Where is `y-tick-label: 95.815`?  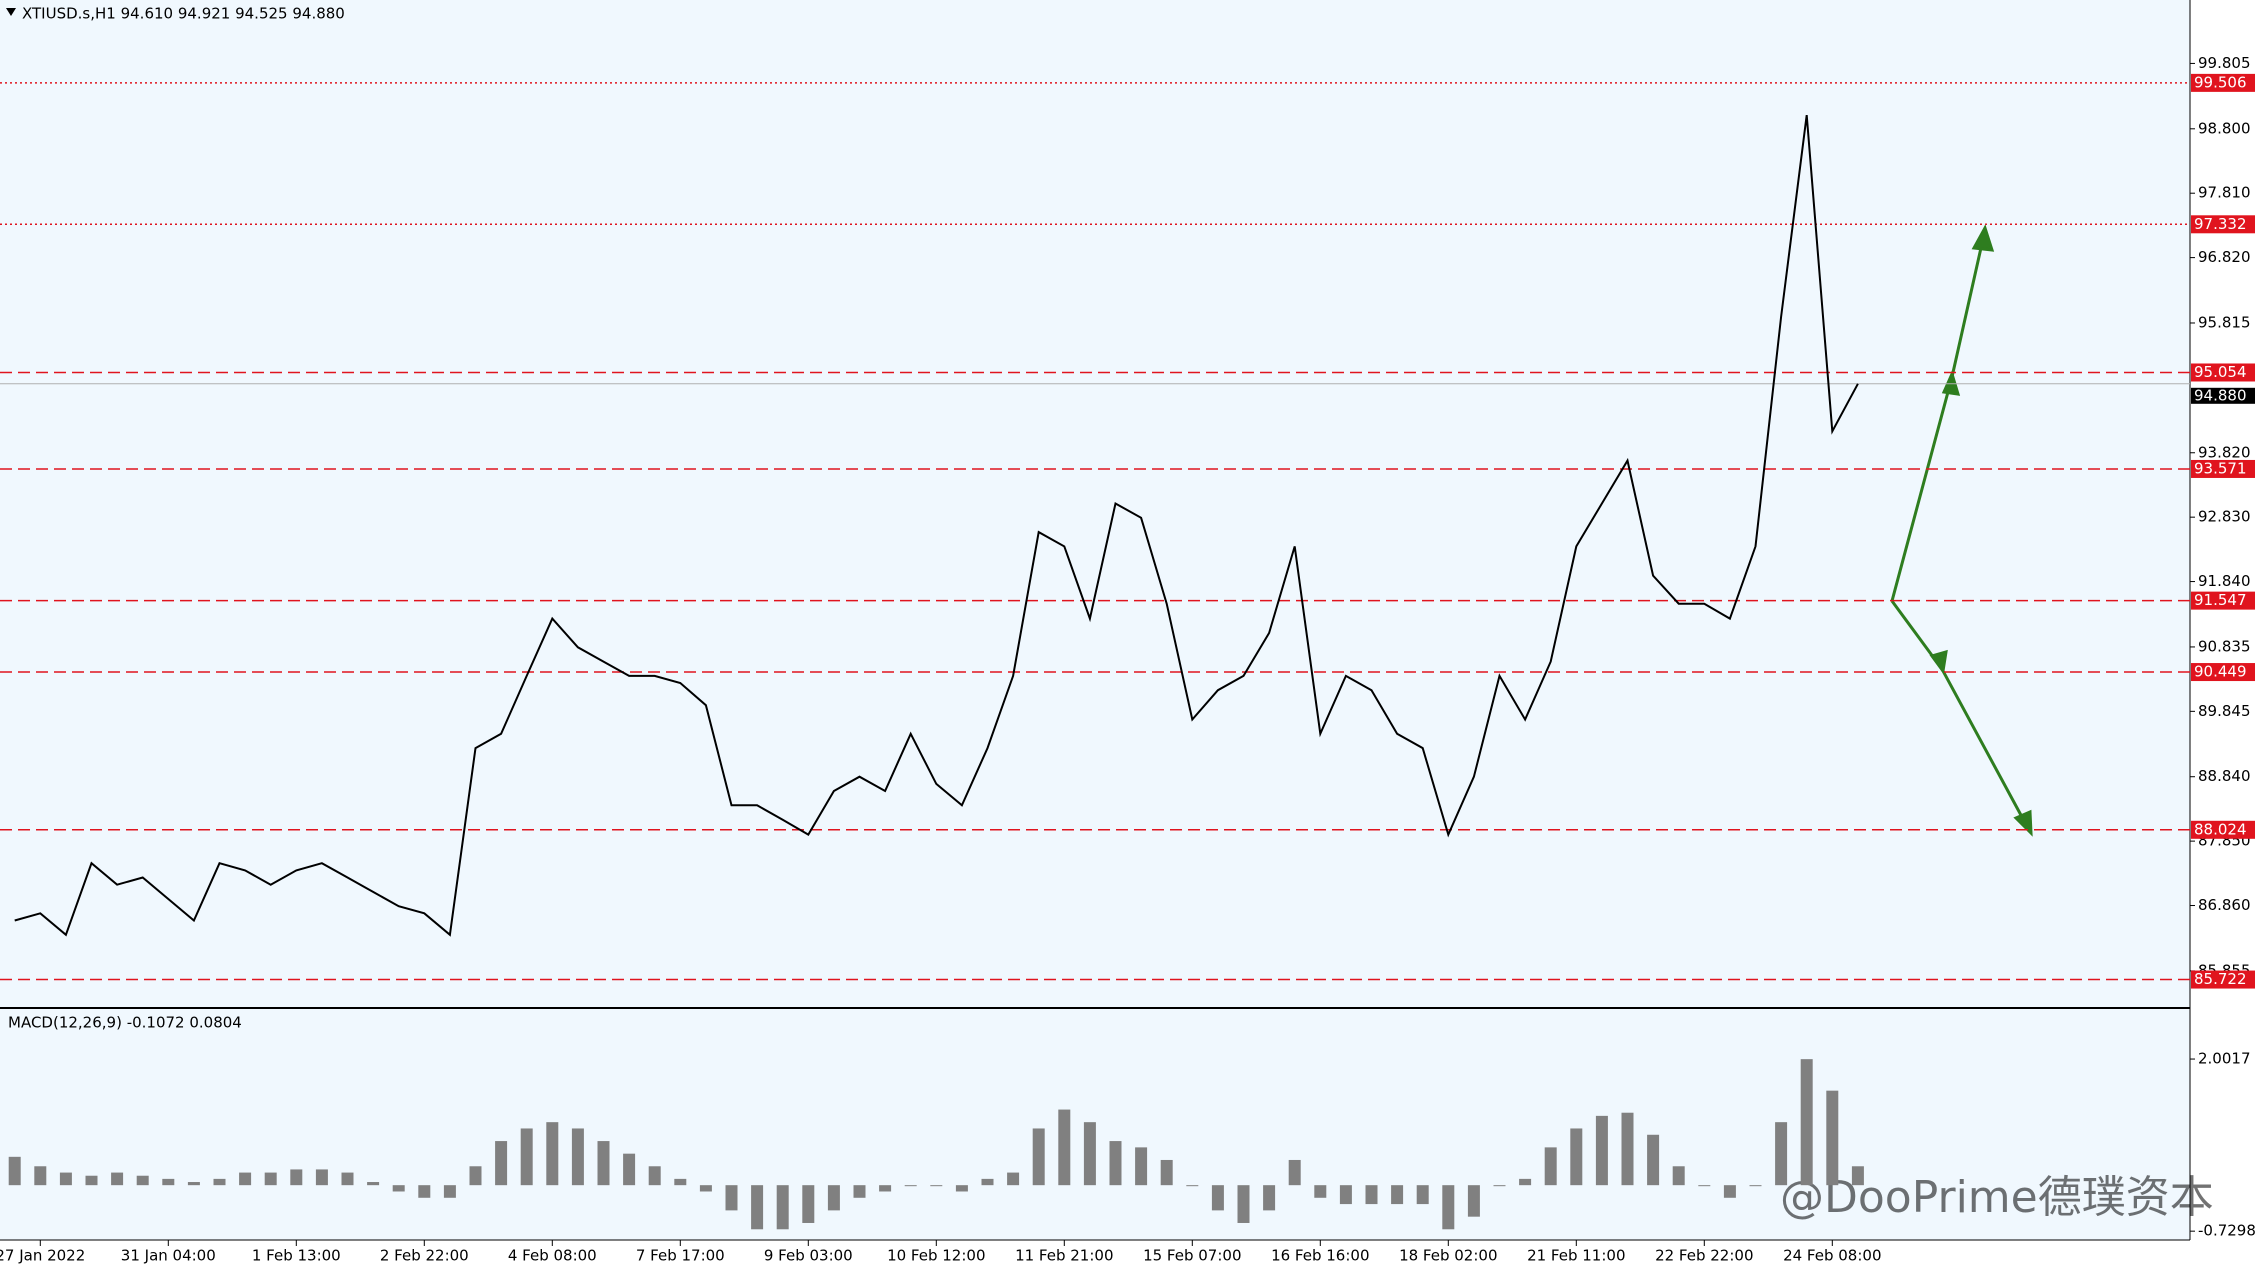
y-tick-label: 95.815 is located at coordinates (2224, 322).